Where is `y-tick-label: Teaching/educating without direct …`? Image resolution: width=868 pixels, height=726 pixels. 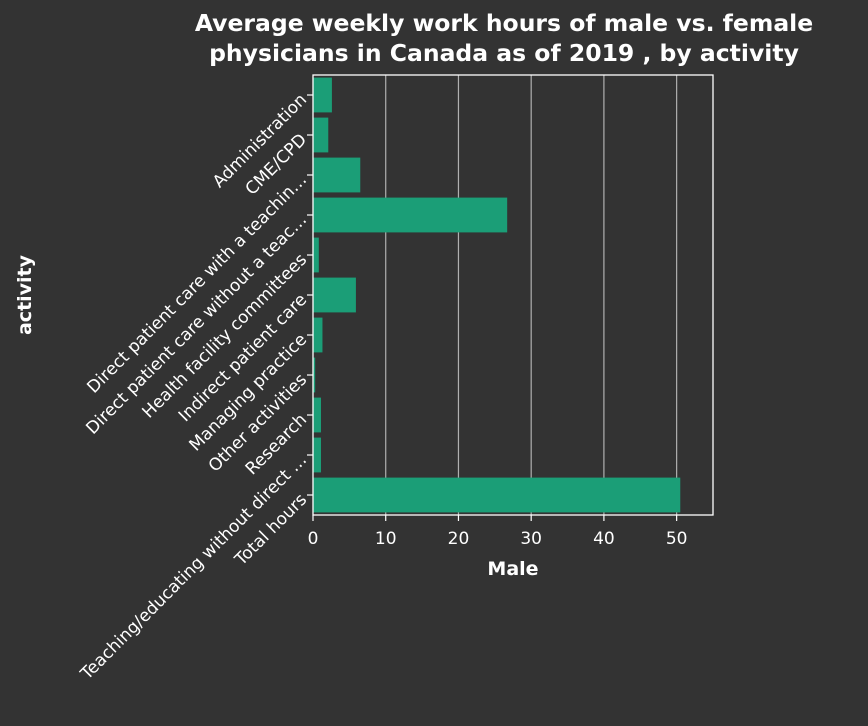
y-tick-label: Teaching/educating without direct … is located at coordinates (193, 567).